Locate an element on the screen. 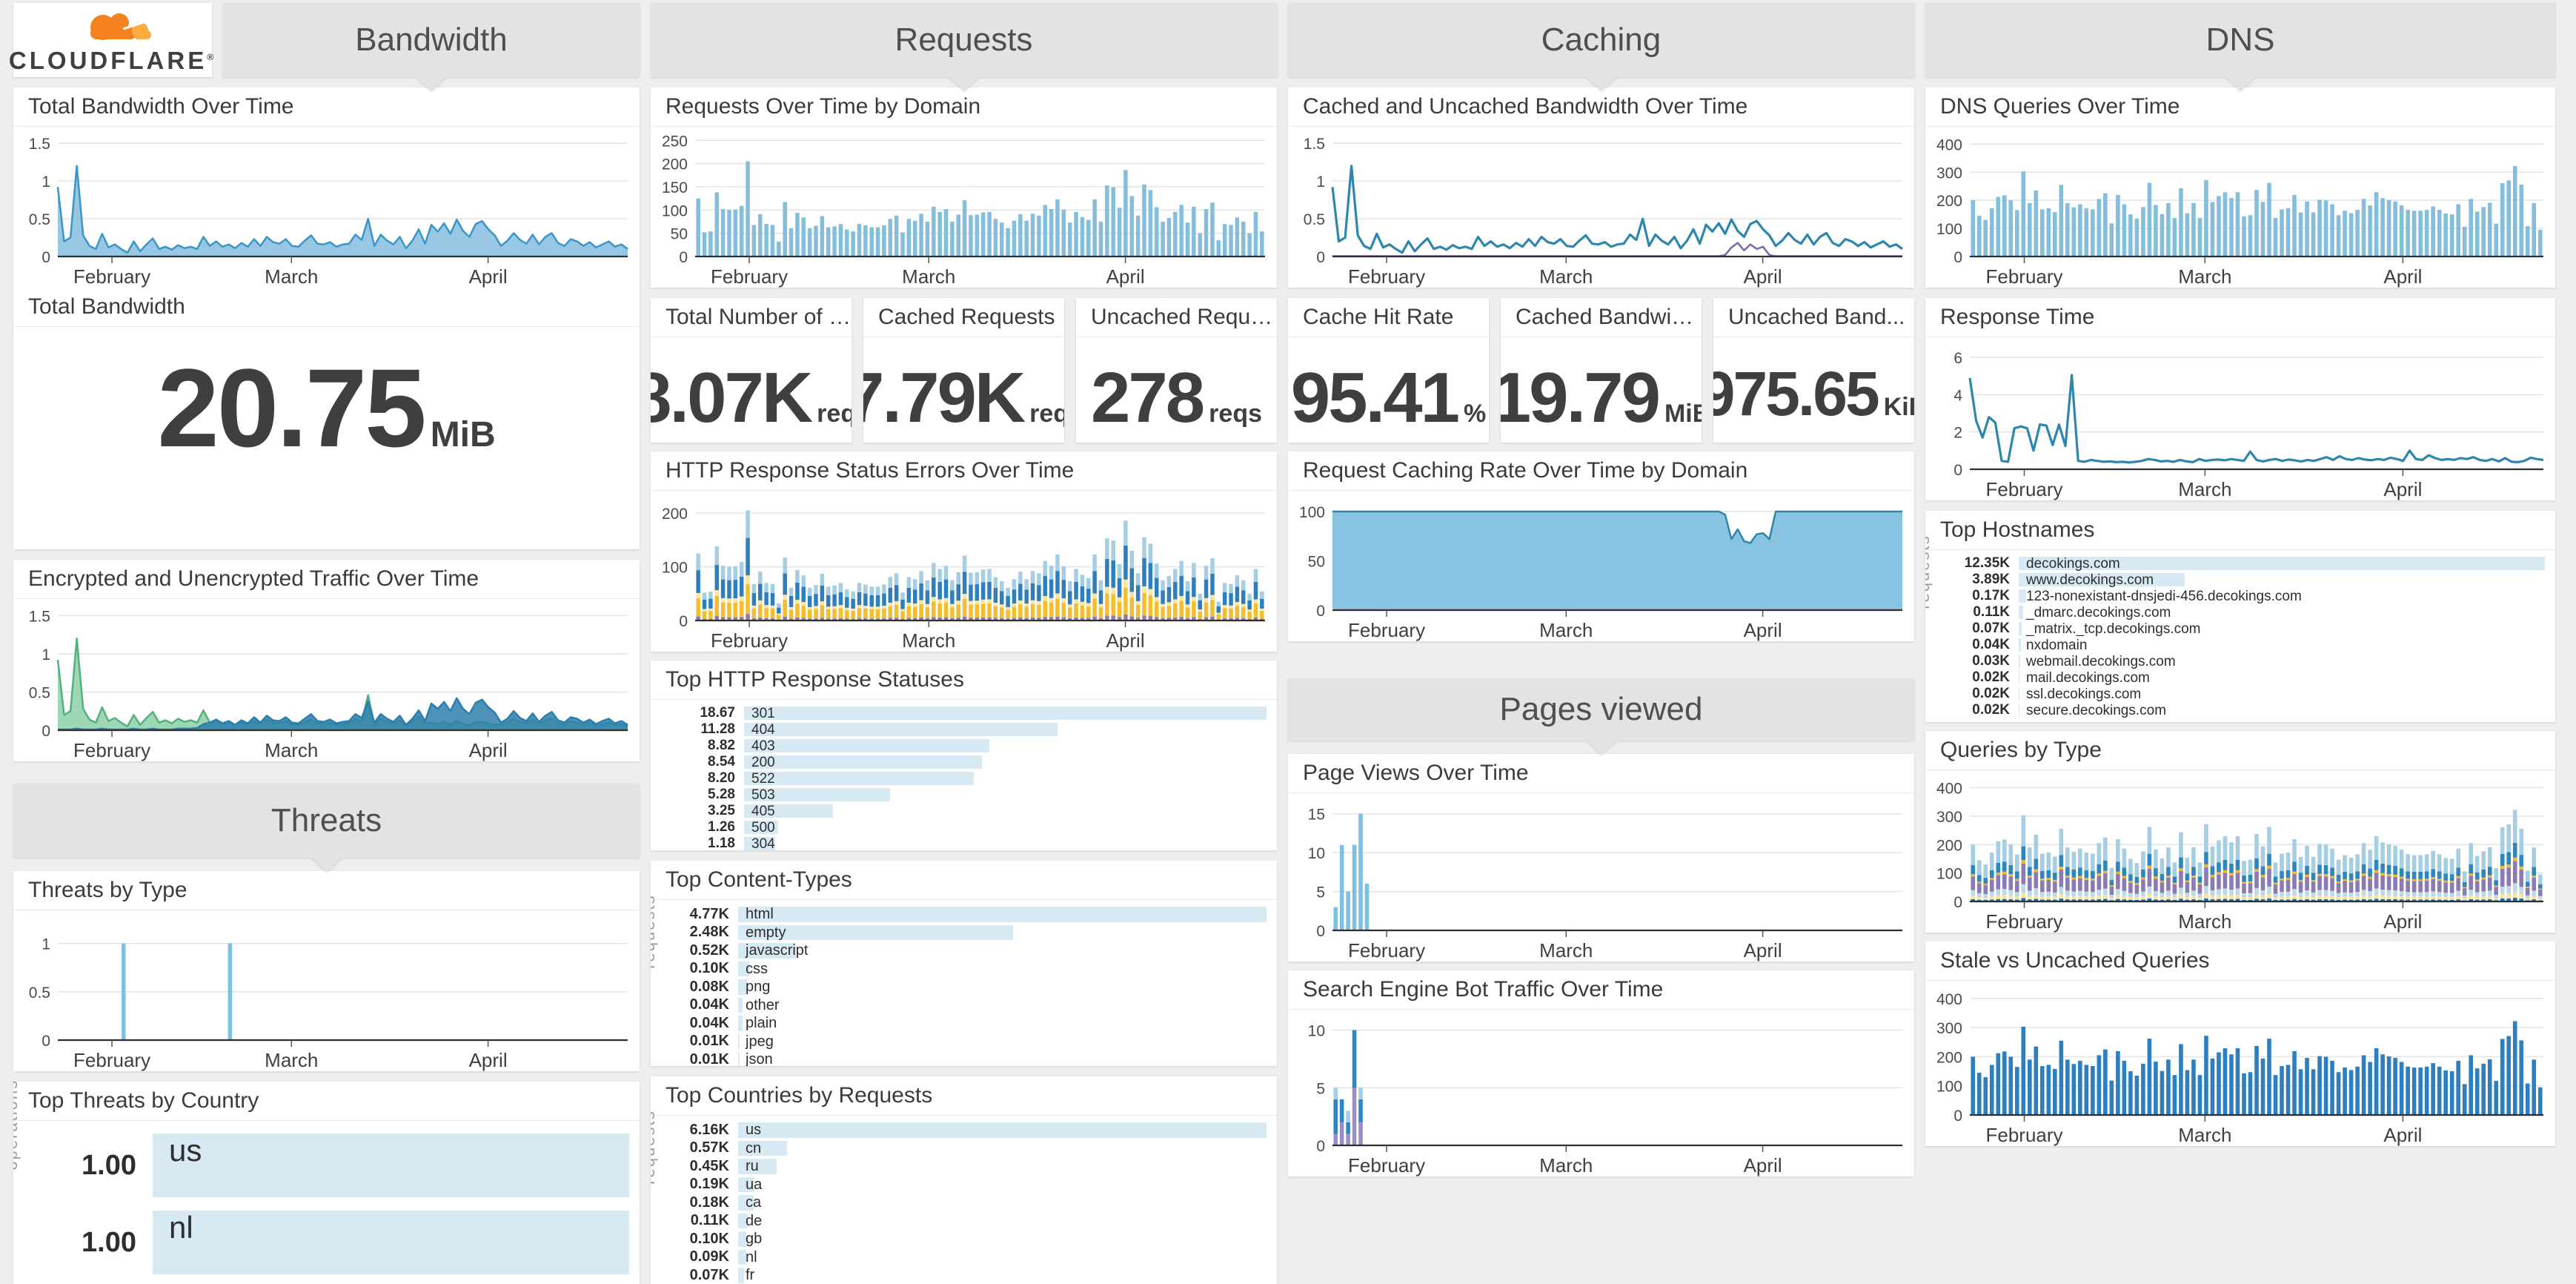  panel-title: Page Views Over Time is located at coordinates (1601, 773).